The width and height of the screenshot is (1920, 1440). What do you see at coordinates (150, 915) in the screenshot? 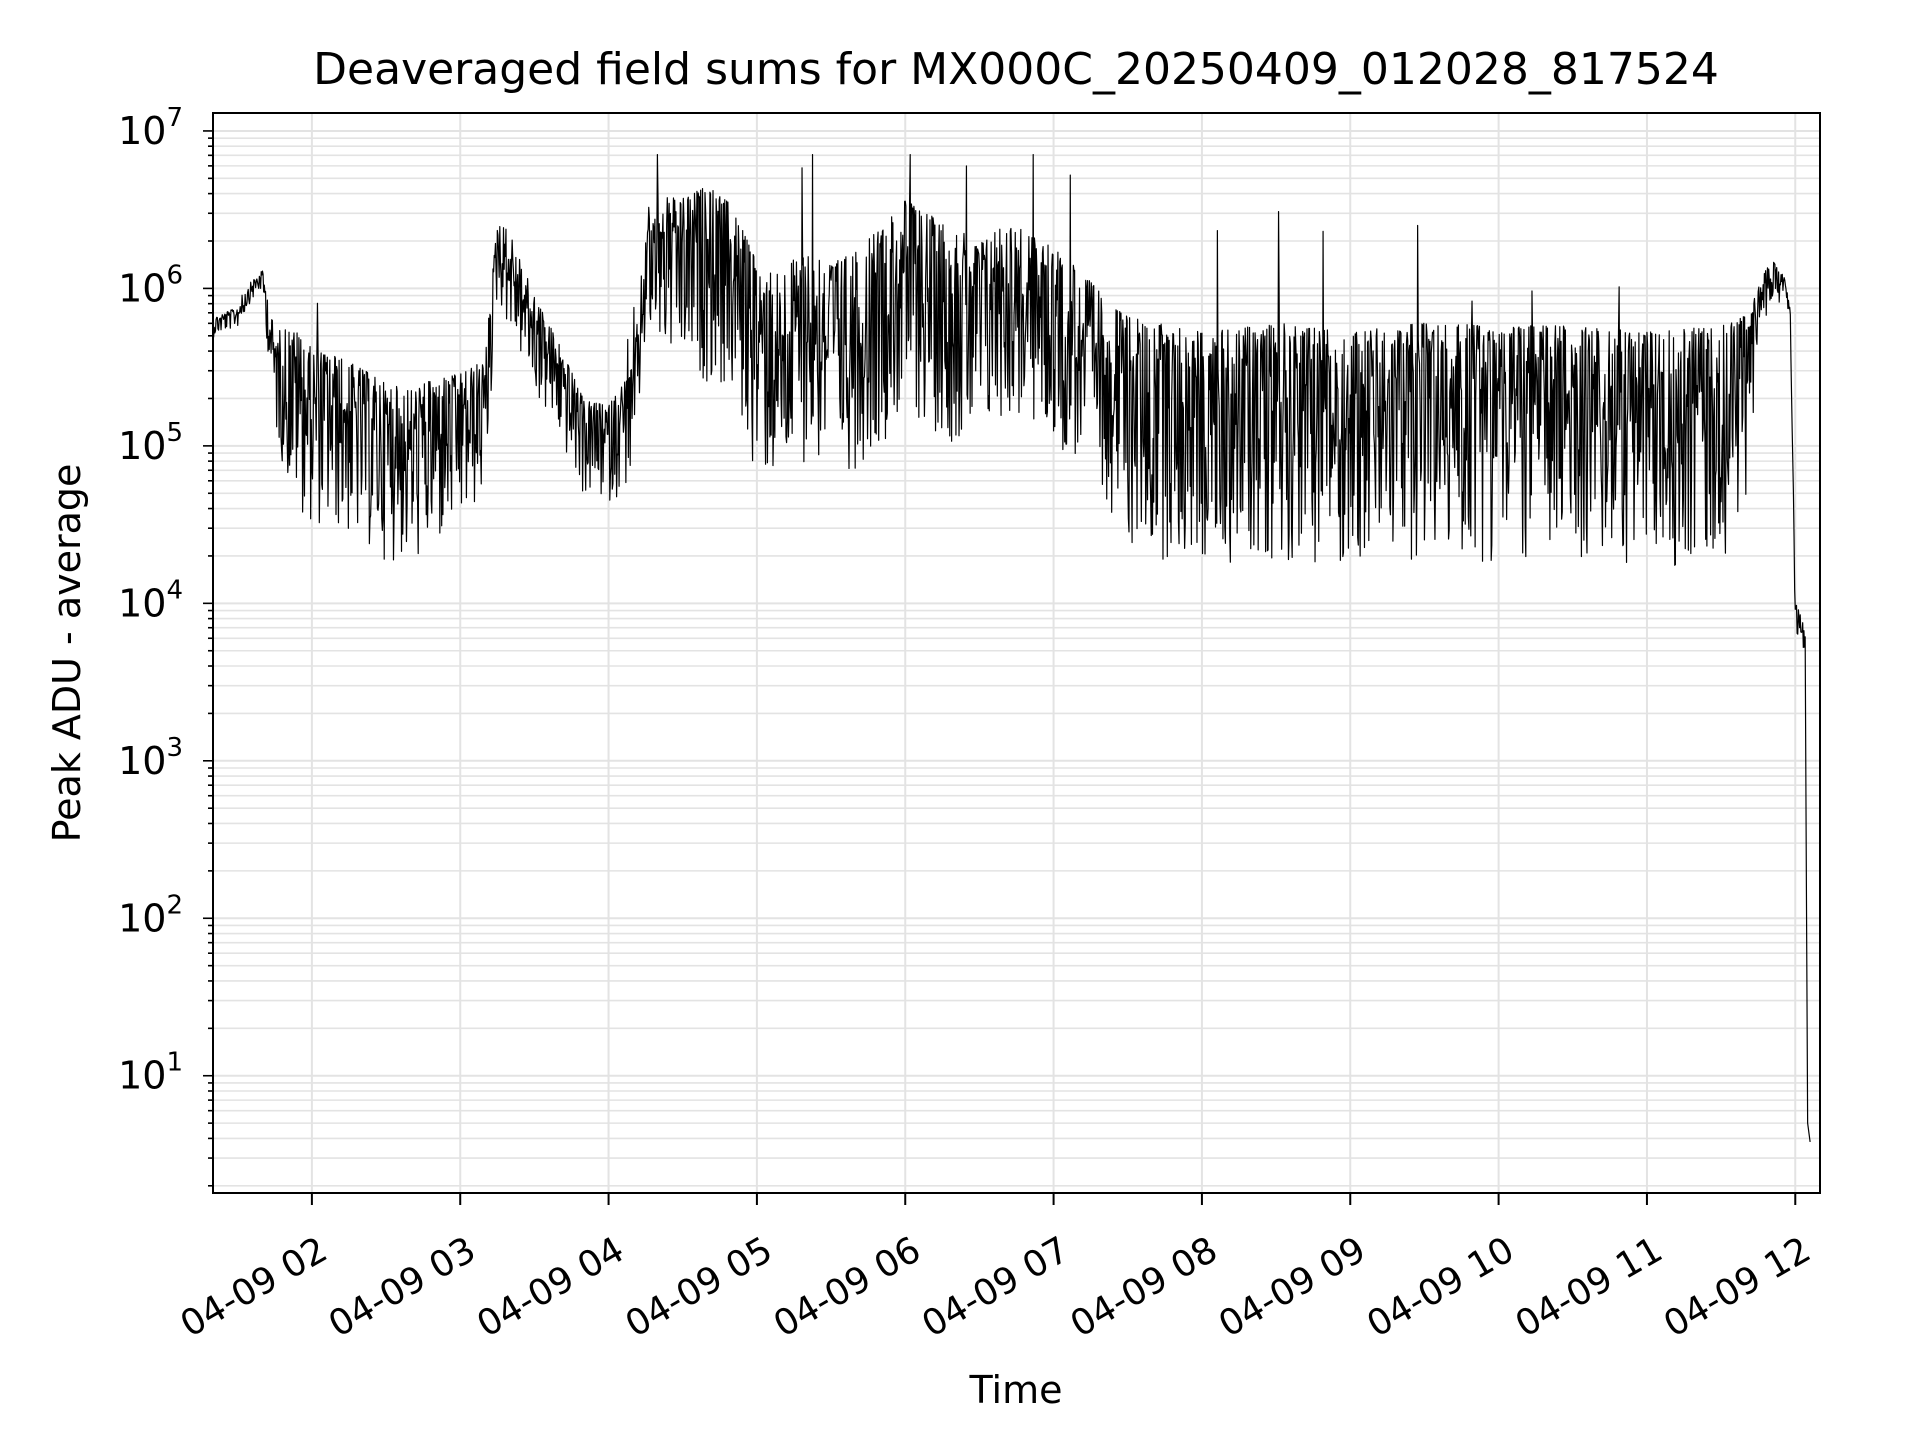
I see `y-tick-label: 10²` at bounding box center [150, 915].